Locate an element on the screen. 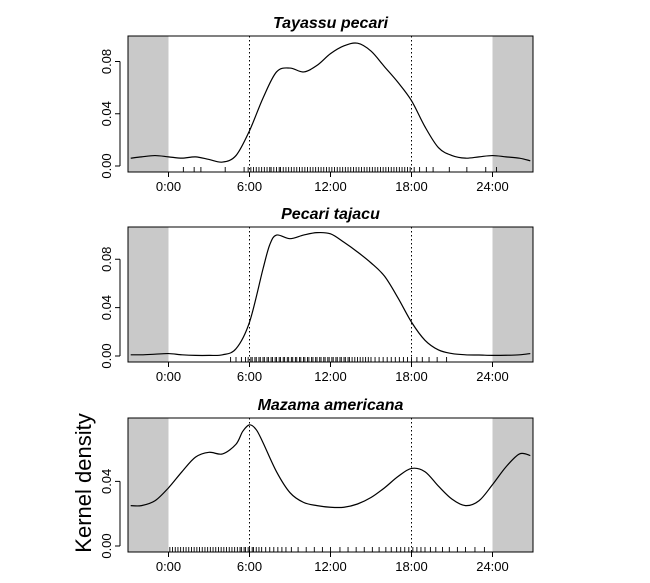  panel-title: Pecari tajacu is located at coordinates (330, 214).